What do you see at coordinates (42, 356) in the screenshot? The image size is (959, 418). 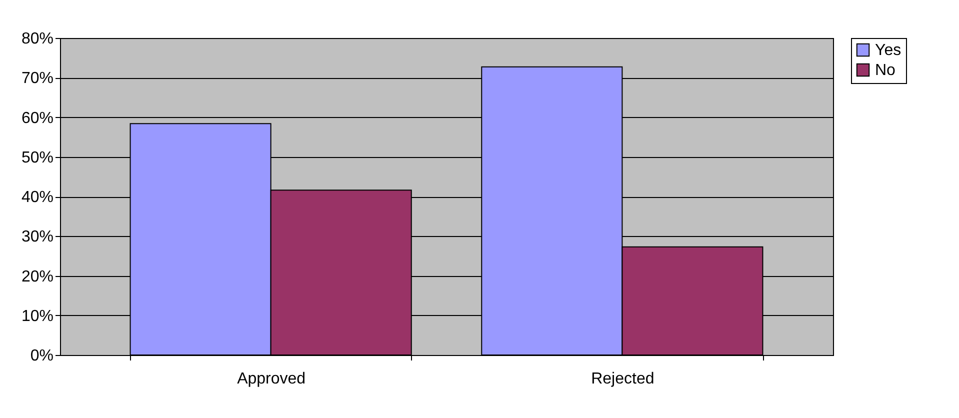 I see `y-tick-label: 0%` at bounding box center [42, 356].